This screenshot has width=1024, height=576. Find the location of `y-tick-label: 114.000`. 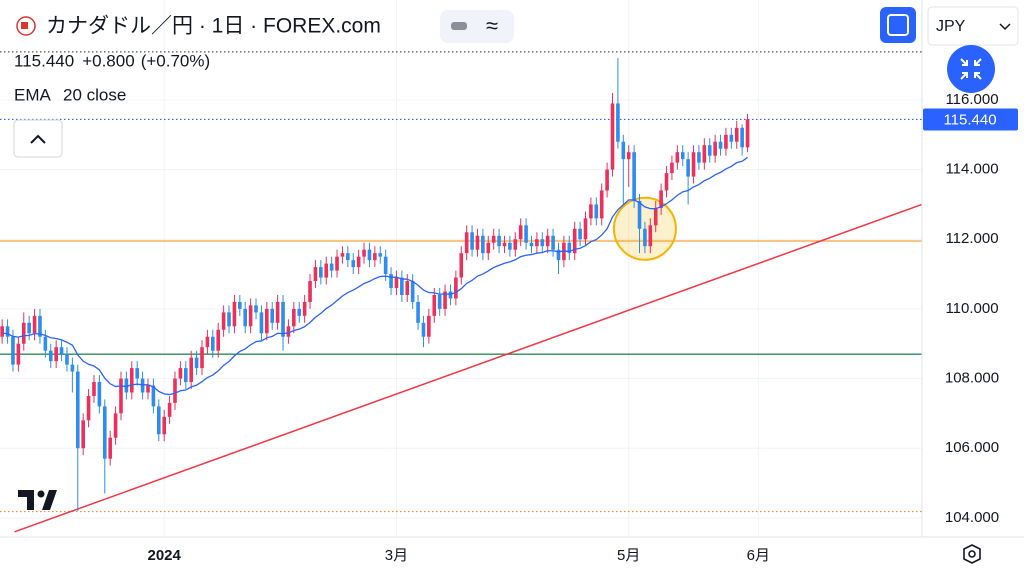

y-tick-label: 114.000 is located at coordinates (971, 169).